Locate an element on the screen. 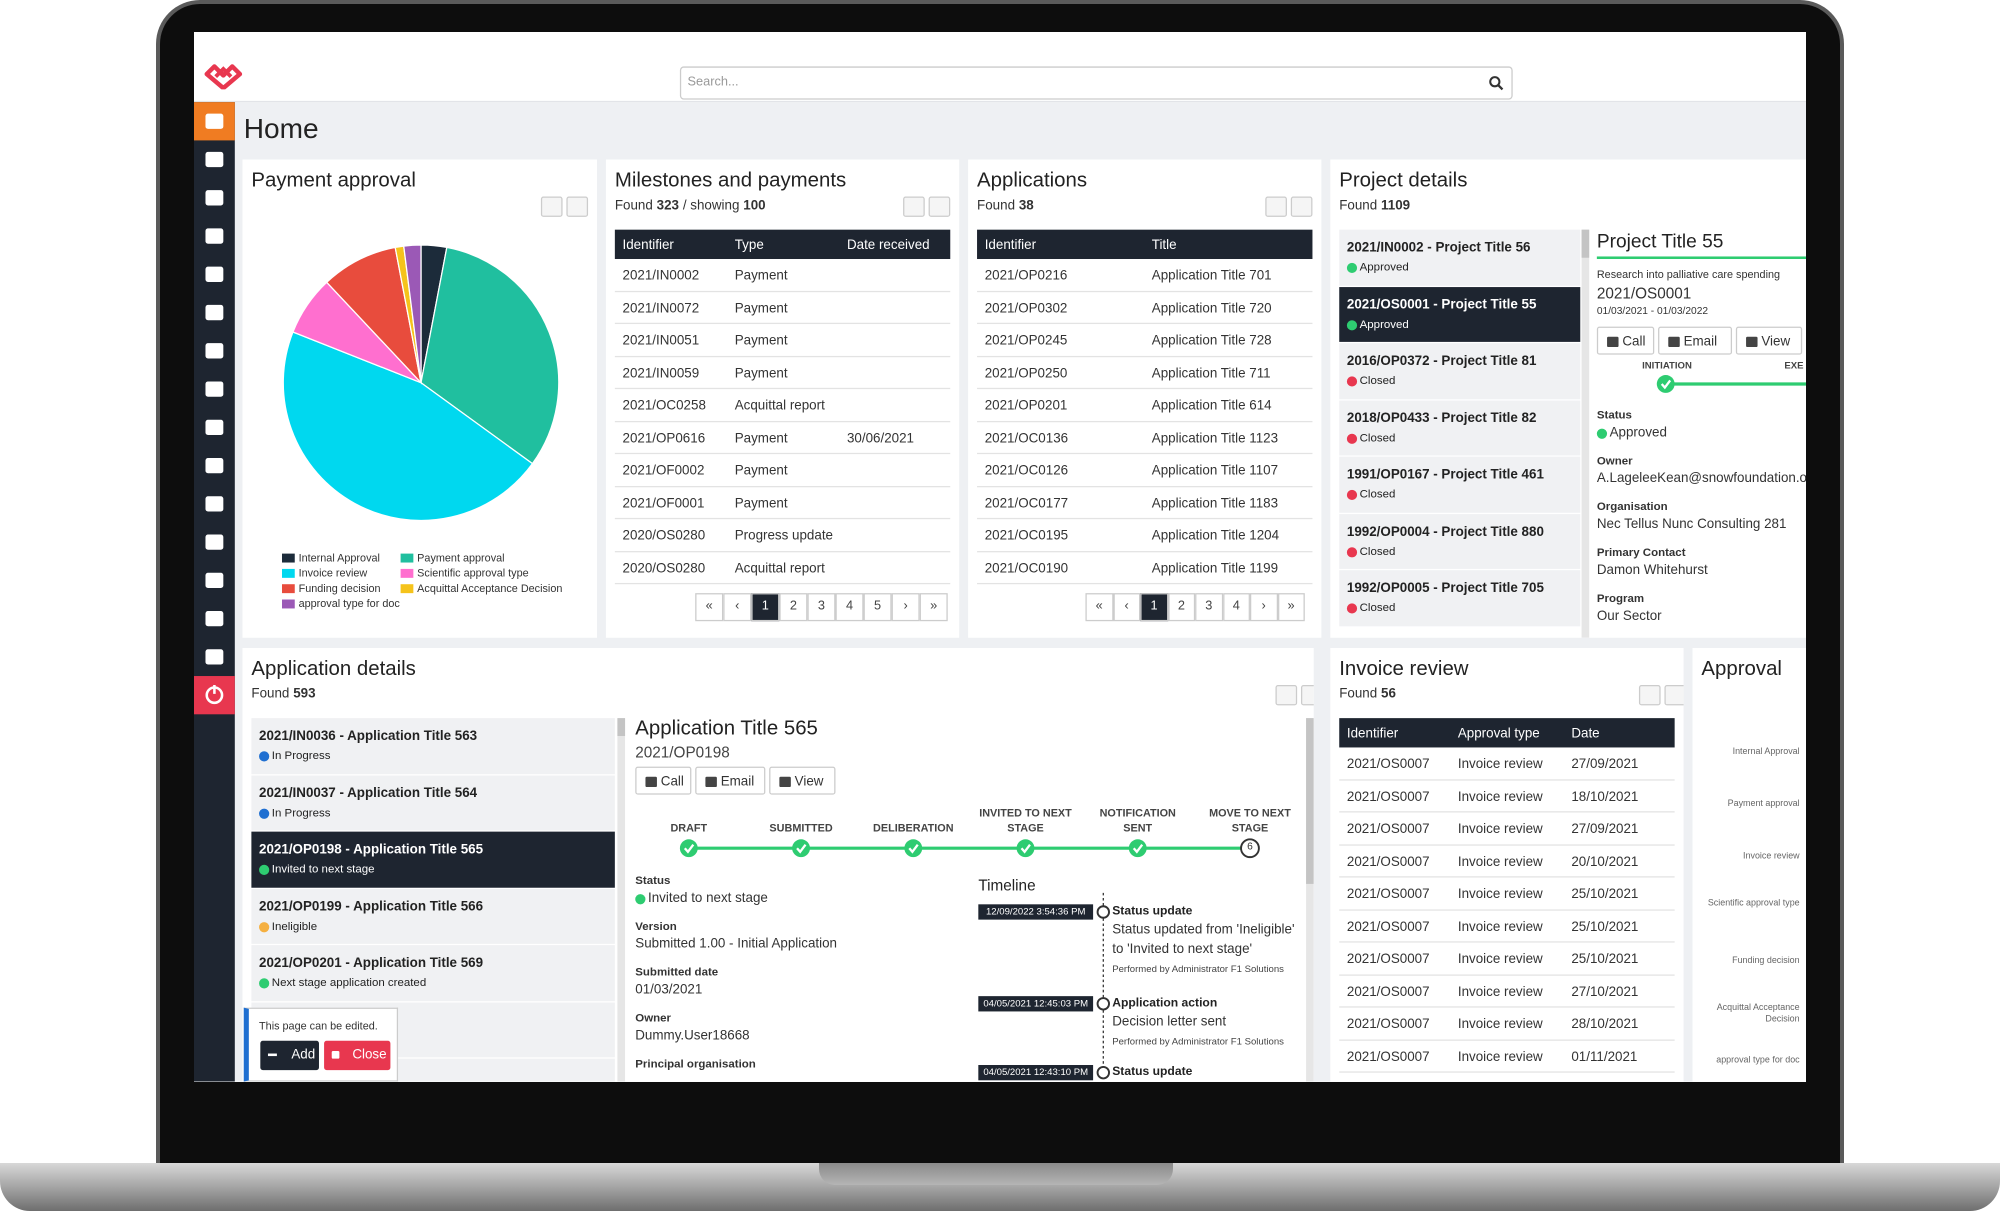 This screenshot has height=1220, width=2000. list-item: 2021/IN0002 - Project Title 56 Approved is located at coordinates (1460, 257).